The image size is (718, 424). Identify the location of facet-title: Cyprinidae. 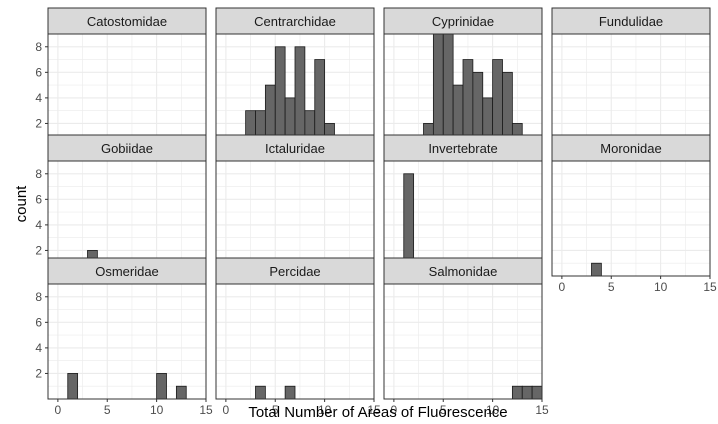
(463, 21).